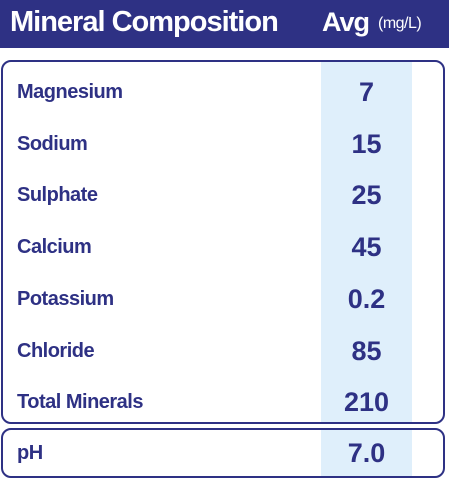  I want to click on mineral-value: 7, so click(366, 92).